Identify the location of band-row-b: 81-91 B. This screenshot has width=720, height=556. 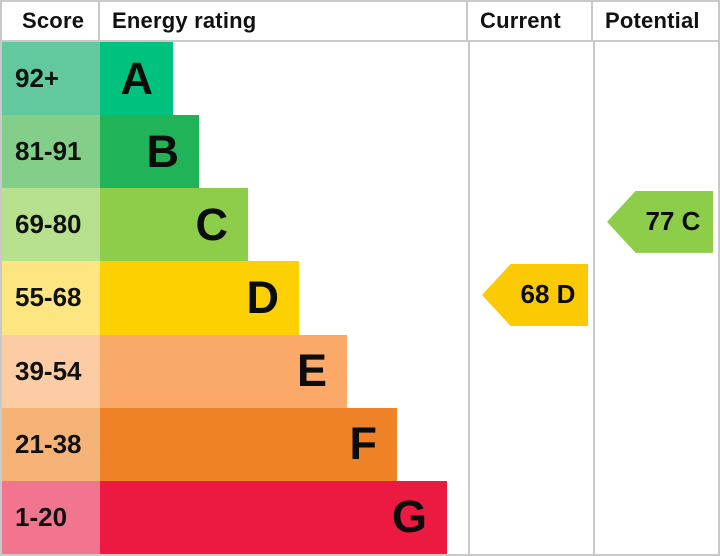
(360, 152).